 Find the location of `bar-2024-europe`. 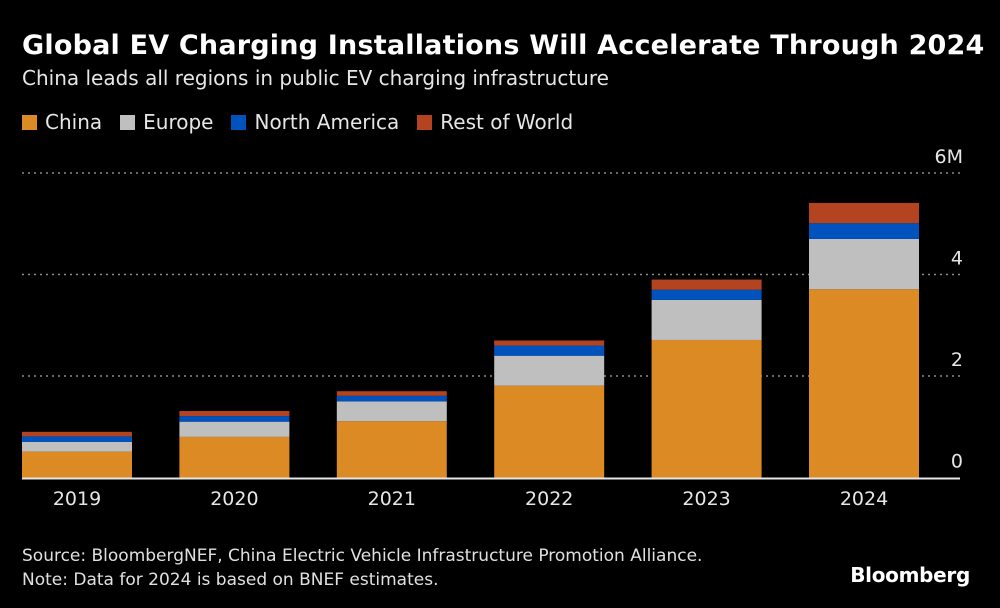

bar-2024-europe is located at coordinates (864, 264).